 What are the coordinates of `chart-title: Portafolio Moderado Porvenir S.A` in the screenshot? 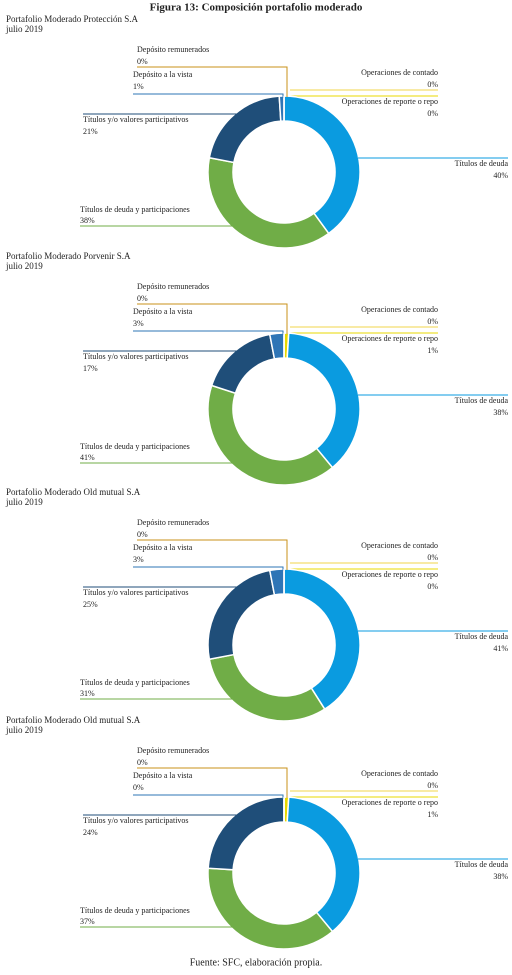 It's located at (68, 256).